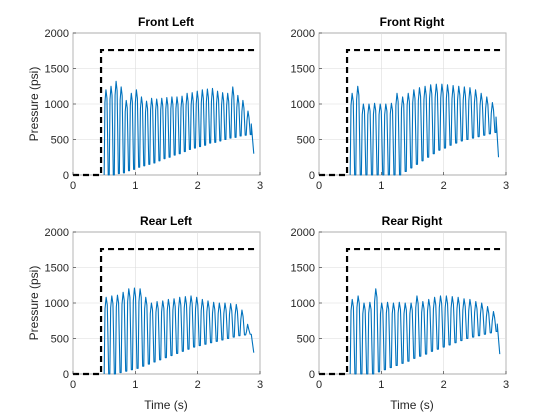 The image size is (560, 420). I want to click on panel-title: Front Right, so click(412, 22).